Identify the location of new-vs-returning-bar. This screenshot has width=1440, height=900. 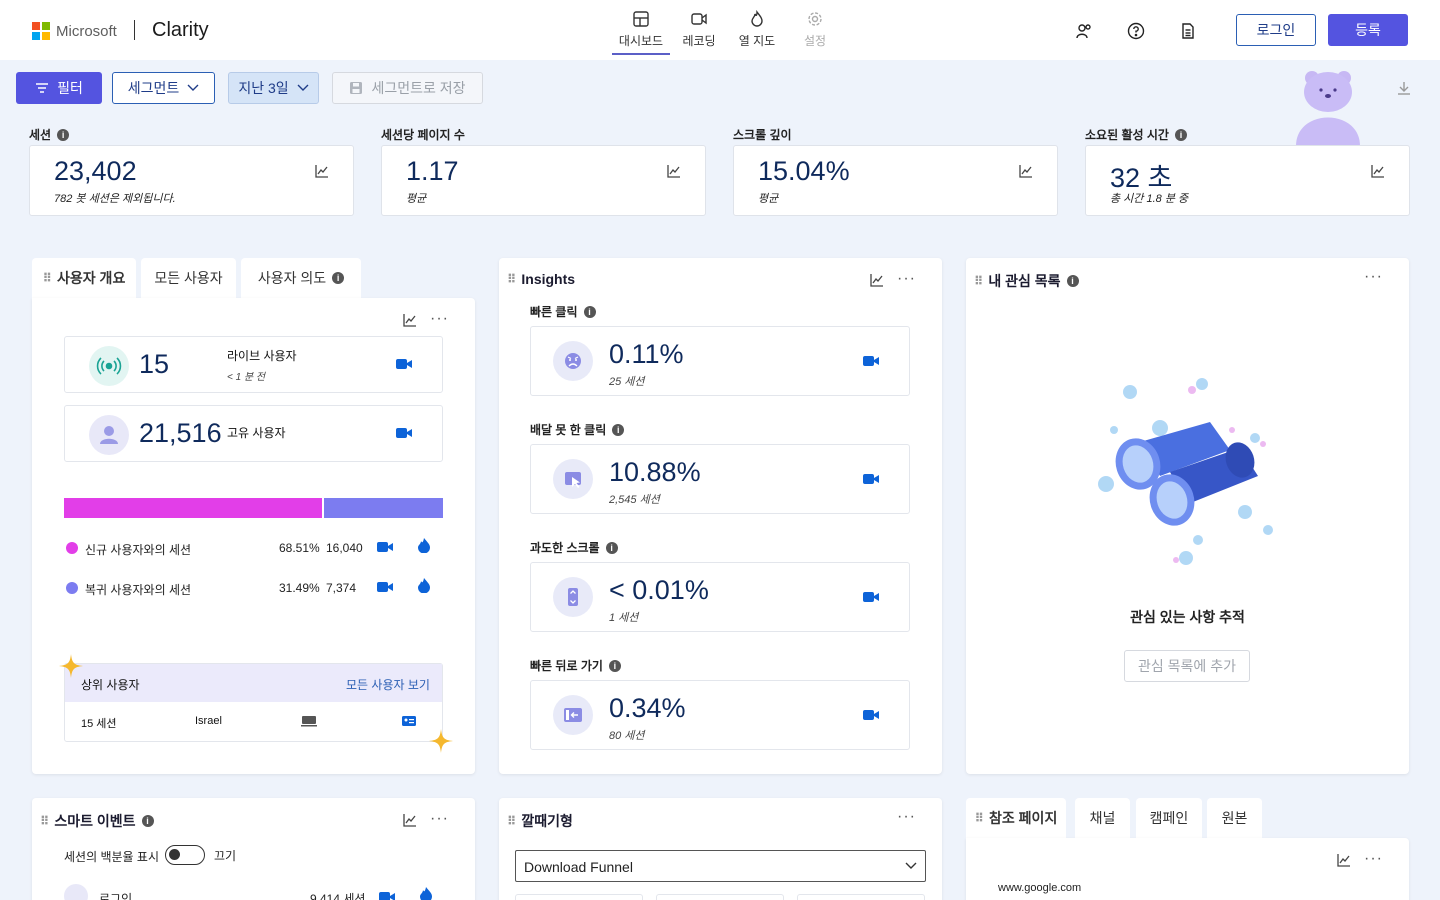
(253, 508).